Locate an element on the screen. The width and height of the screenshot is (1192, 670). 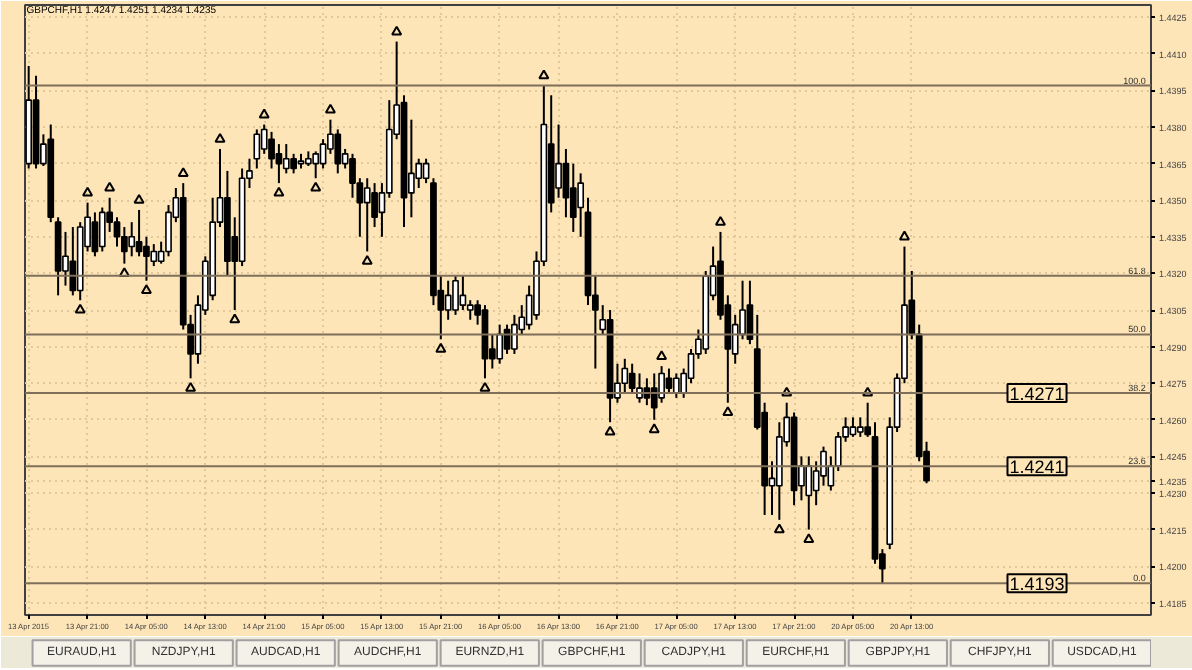
ref-line-label: 1.4241 is located at coordinates (1037, 467).